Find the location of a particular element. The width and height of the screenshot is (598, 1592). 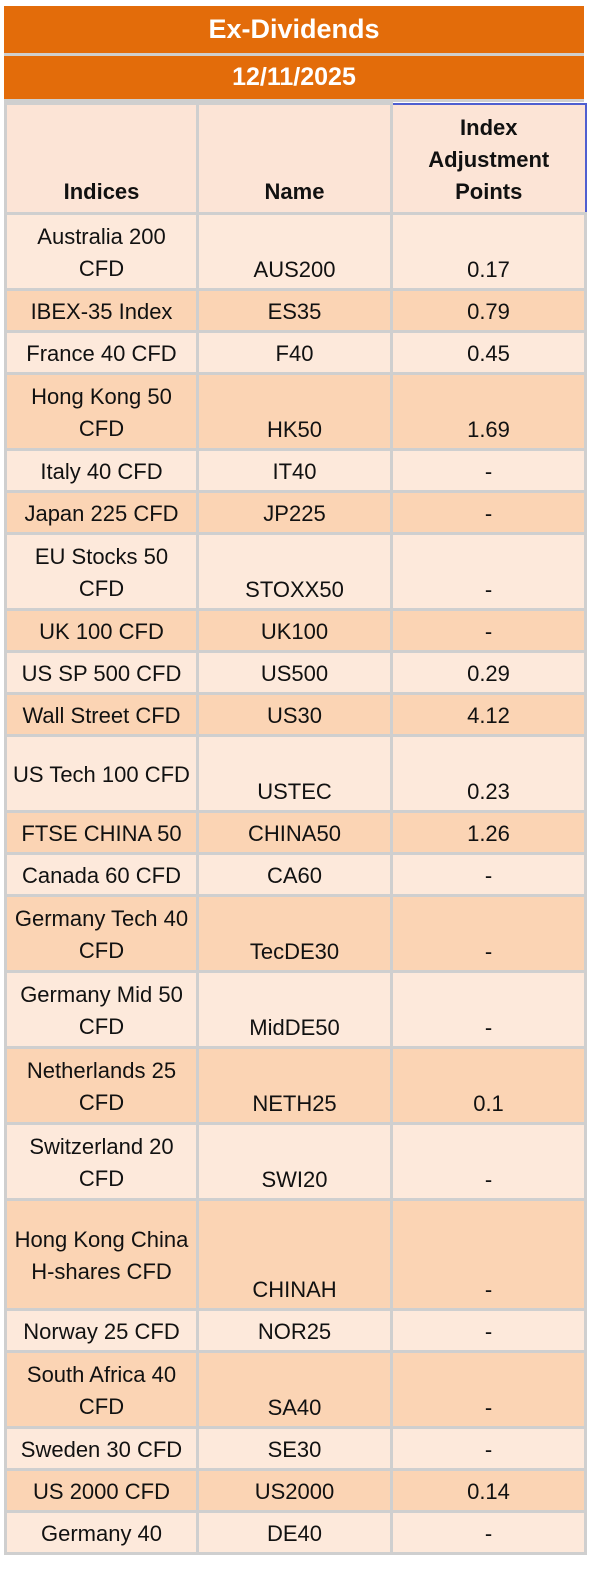

table-row: Germany Tech 40 CFD TecDE30- is located at coordinates (295, 933).